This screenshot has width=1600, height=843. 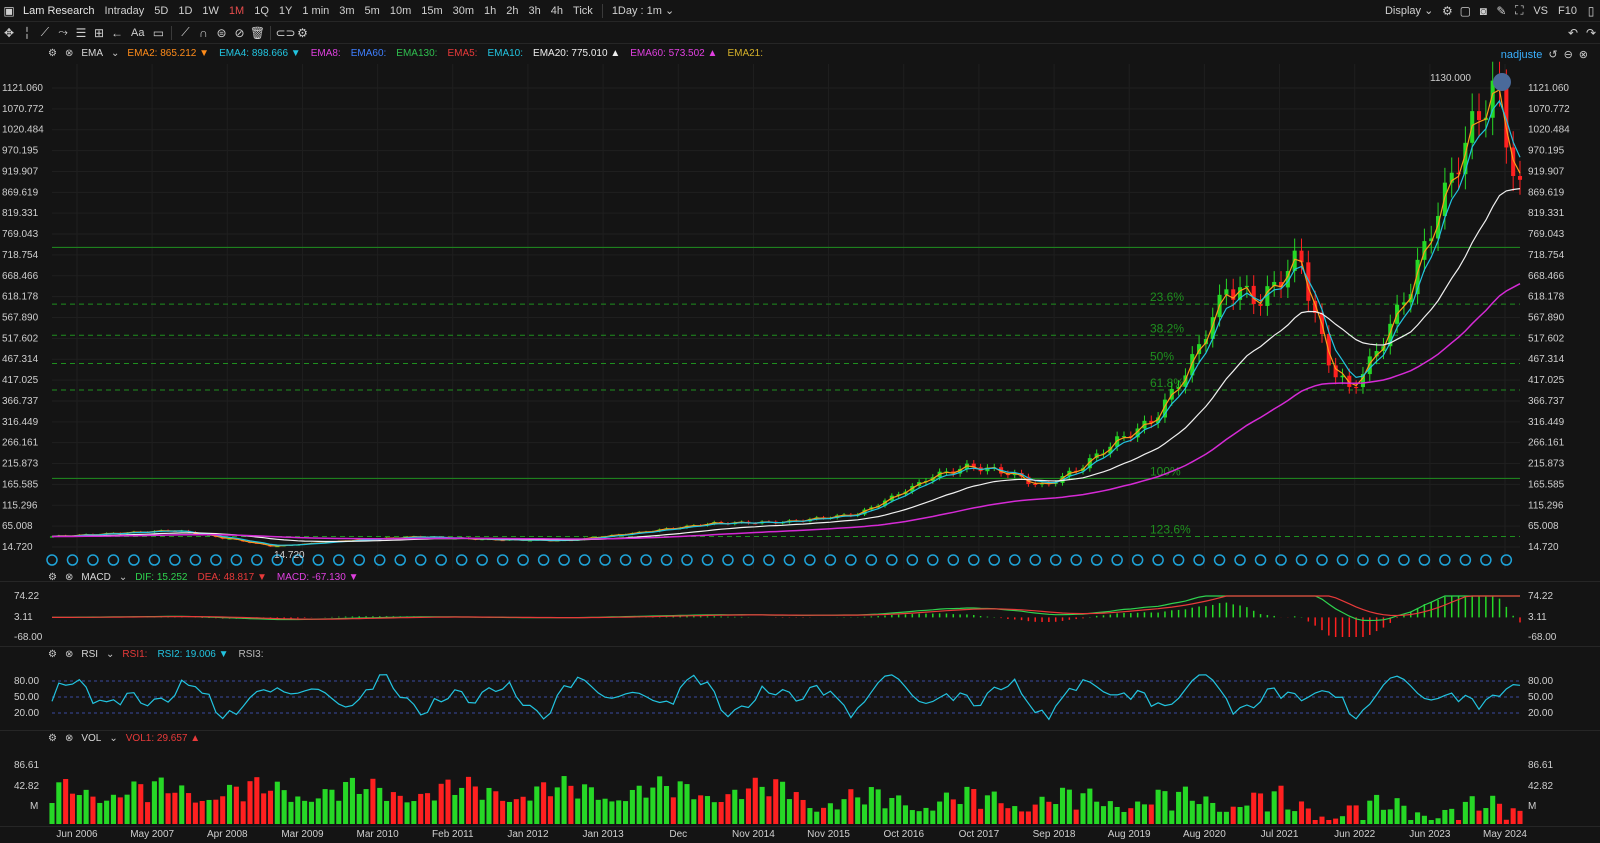 I want to click on period-tab: 5m, so click(x=372, y=10).